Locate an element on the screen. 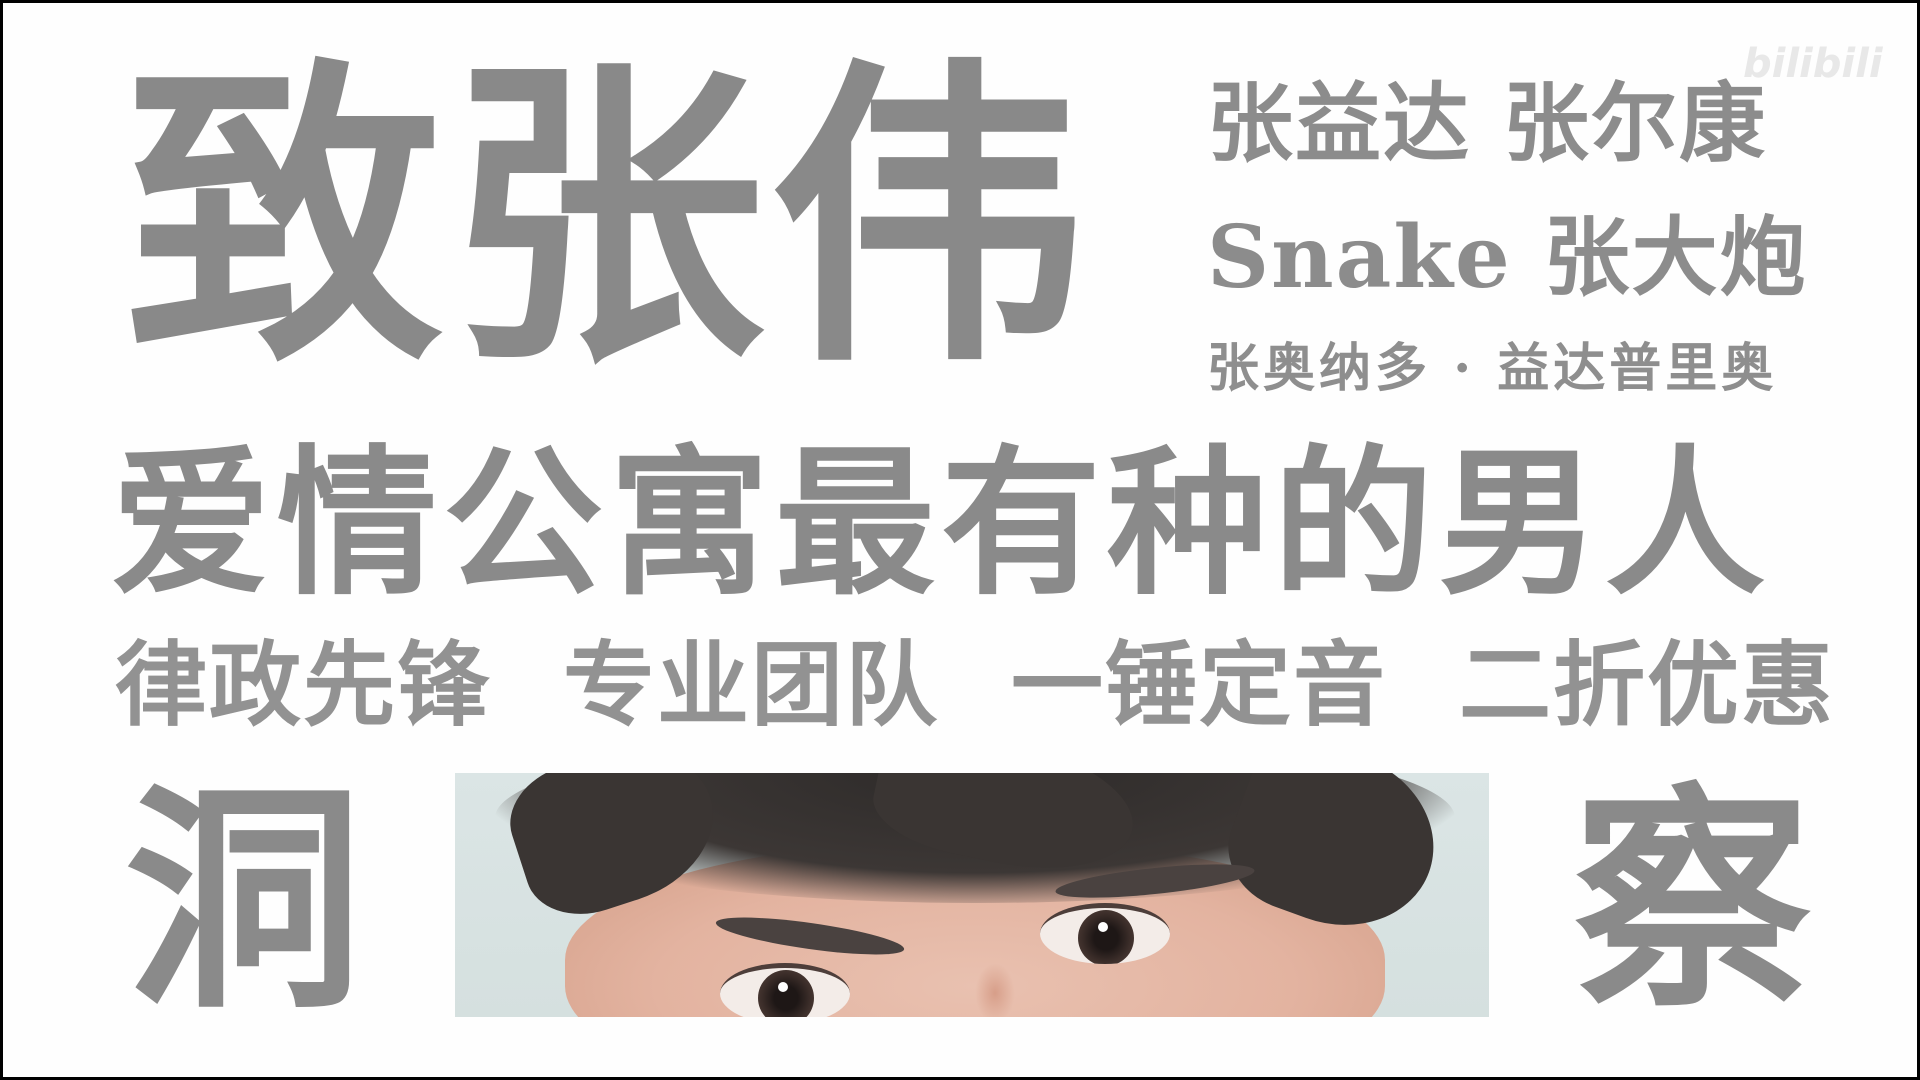 This screenshot has height=1080, width=1920. bottom-left-char: 洞 is located at coordinates (244, 901).